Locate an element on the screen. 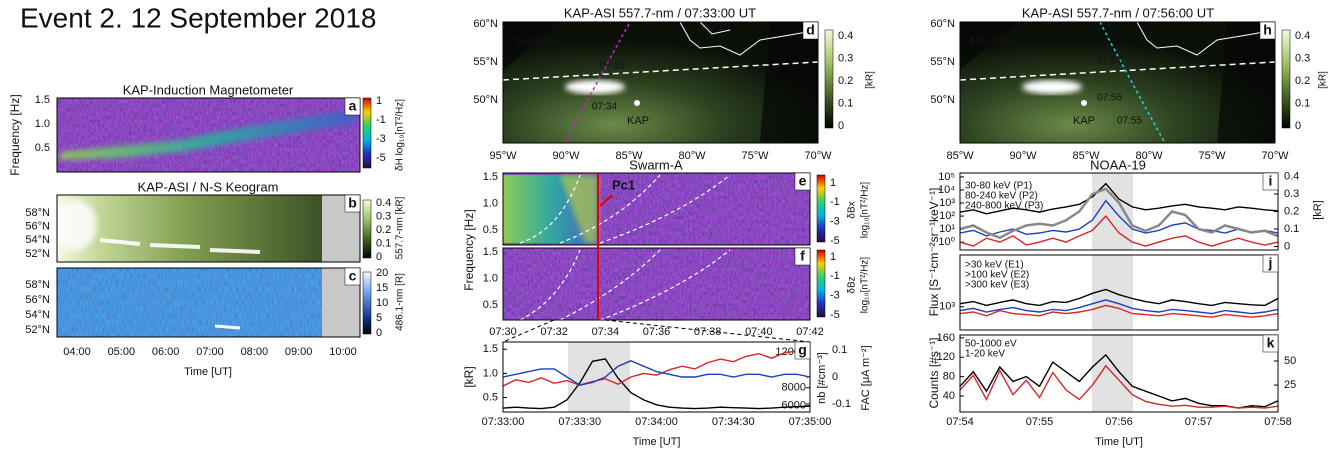 The width and height of the screenshot is (1332, 452). x-tick-label: 07:32 is located at coordinates (554, 332).